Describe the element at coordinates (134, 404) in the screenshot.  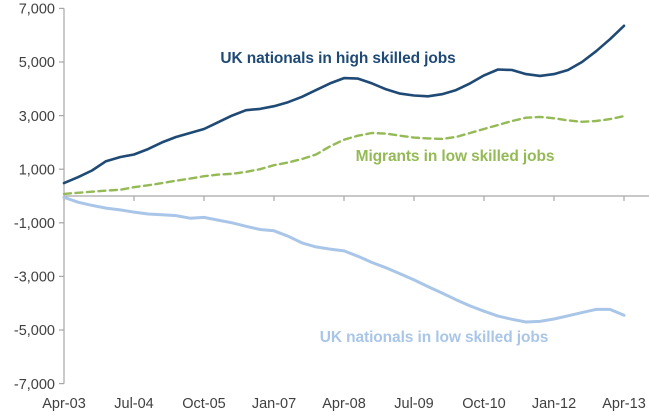
I see `x-axis-tick-label: Jul-04` at that location.